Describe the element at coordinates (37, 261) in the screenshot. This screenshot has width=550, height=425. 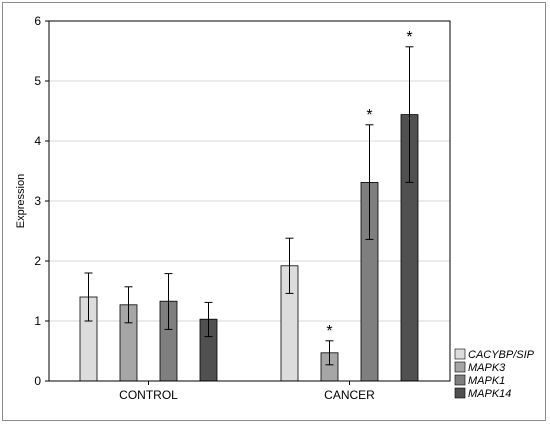
I see `y-tick-label: 2` at that location.